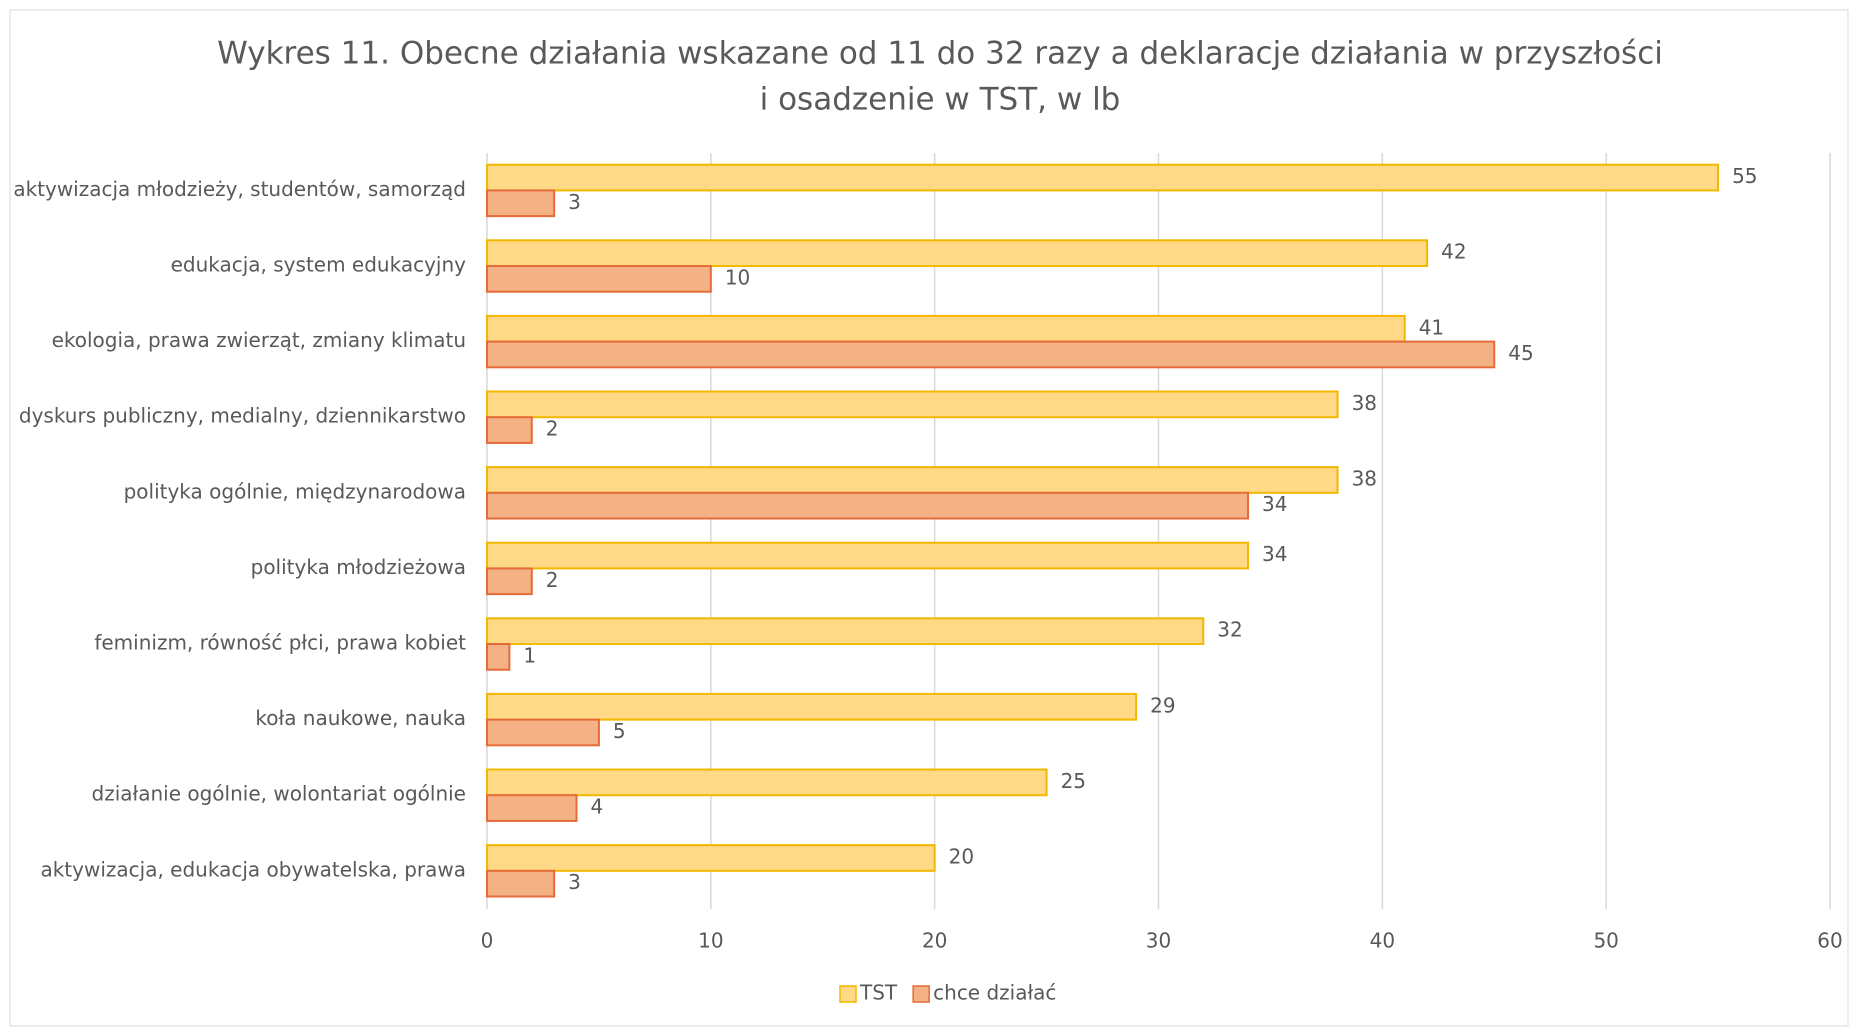  I want to click on x-tick-label: 20, so click(934, 941).